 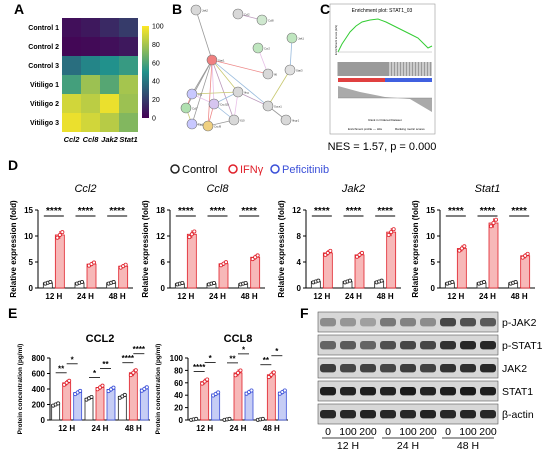 What do you see at coordinates (468, 445) in the screenshot?
I see `timepoint-label: 48 H` at bounding box center [468, 445].